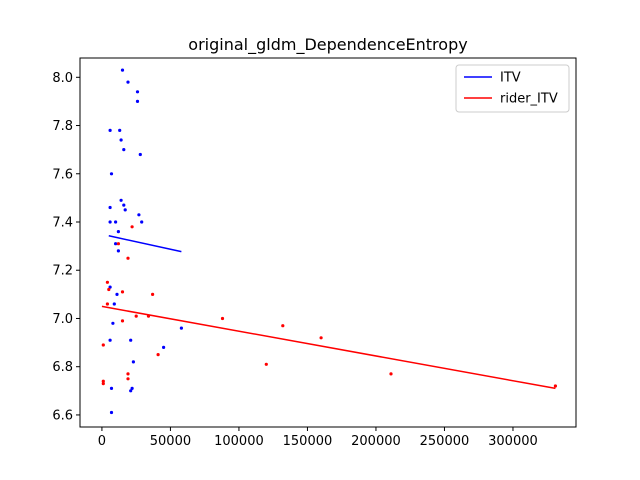  I want to click on x-tick-label: 50000, so click(170, 441).